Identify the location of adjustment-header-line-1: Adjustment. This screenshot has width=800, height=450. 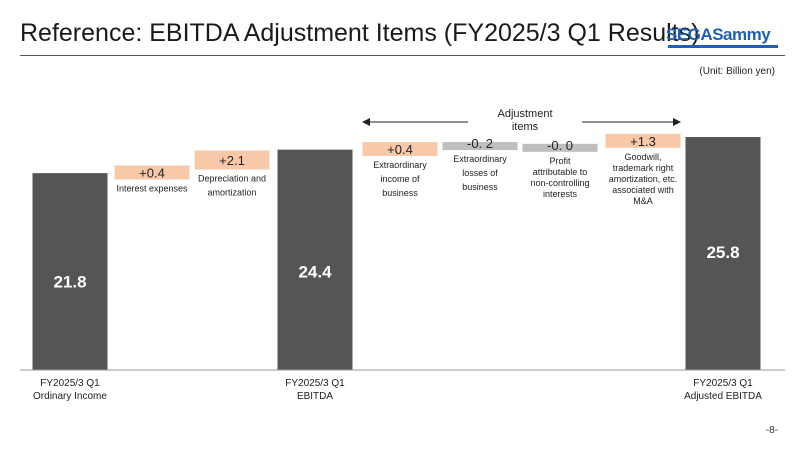
(525, 114).